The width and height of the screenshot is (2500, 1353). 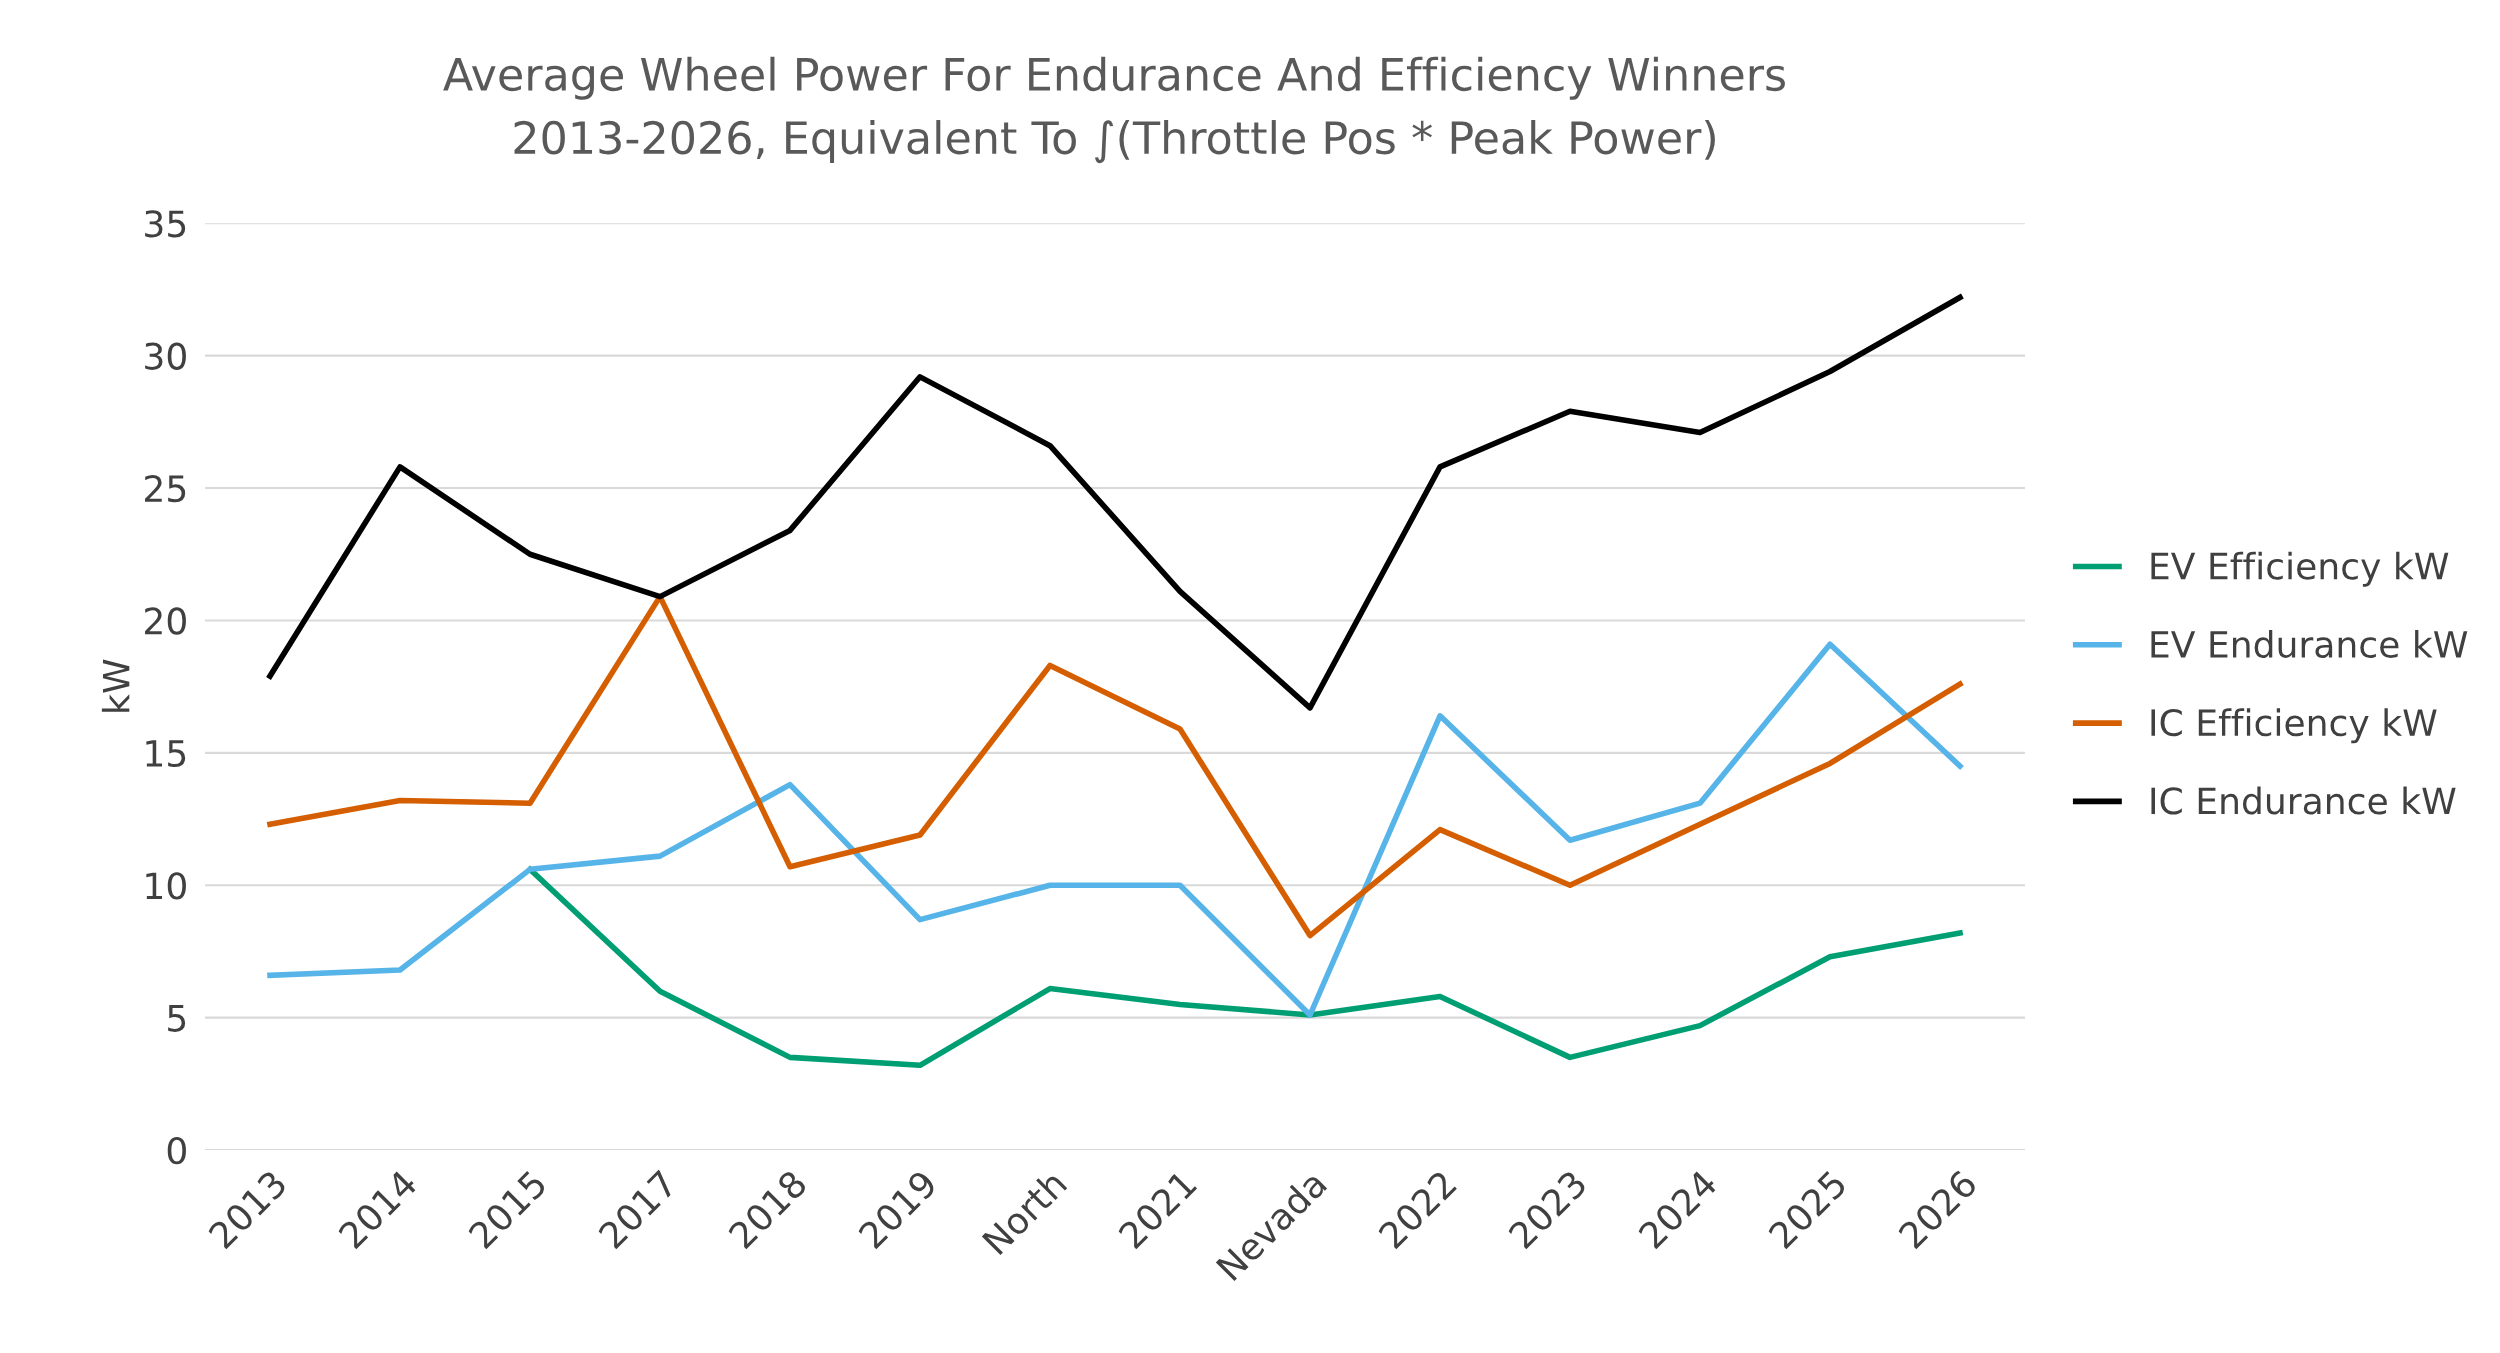 I want to click on legend-label: EV Efficiency kW, so click(x=2300, y=569).